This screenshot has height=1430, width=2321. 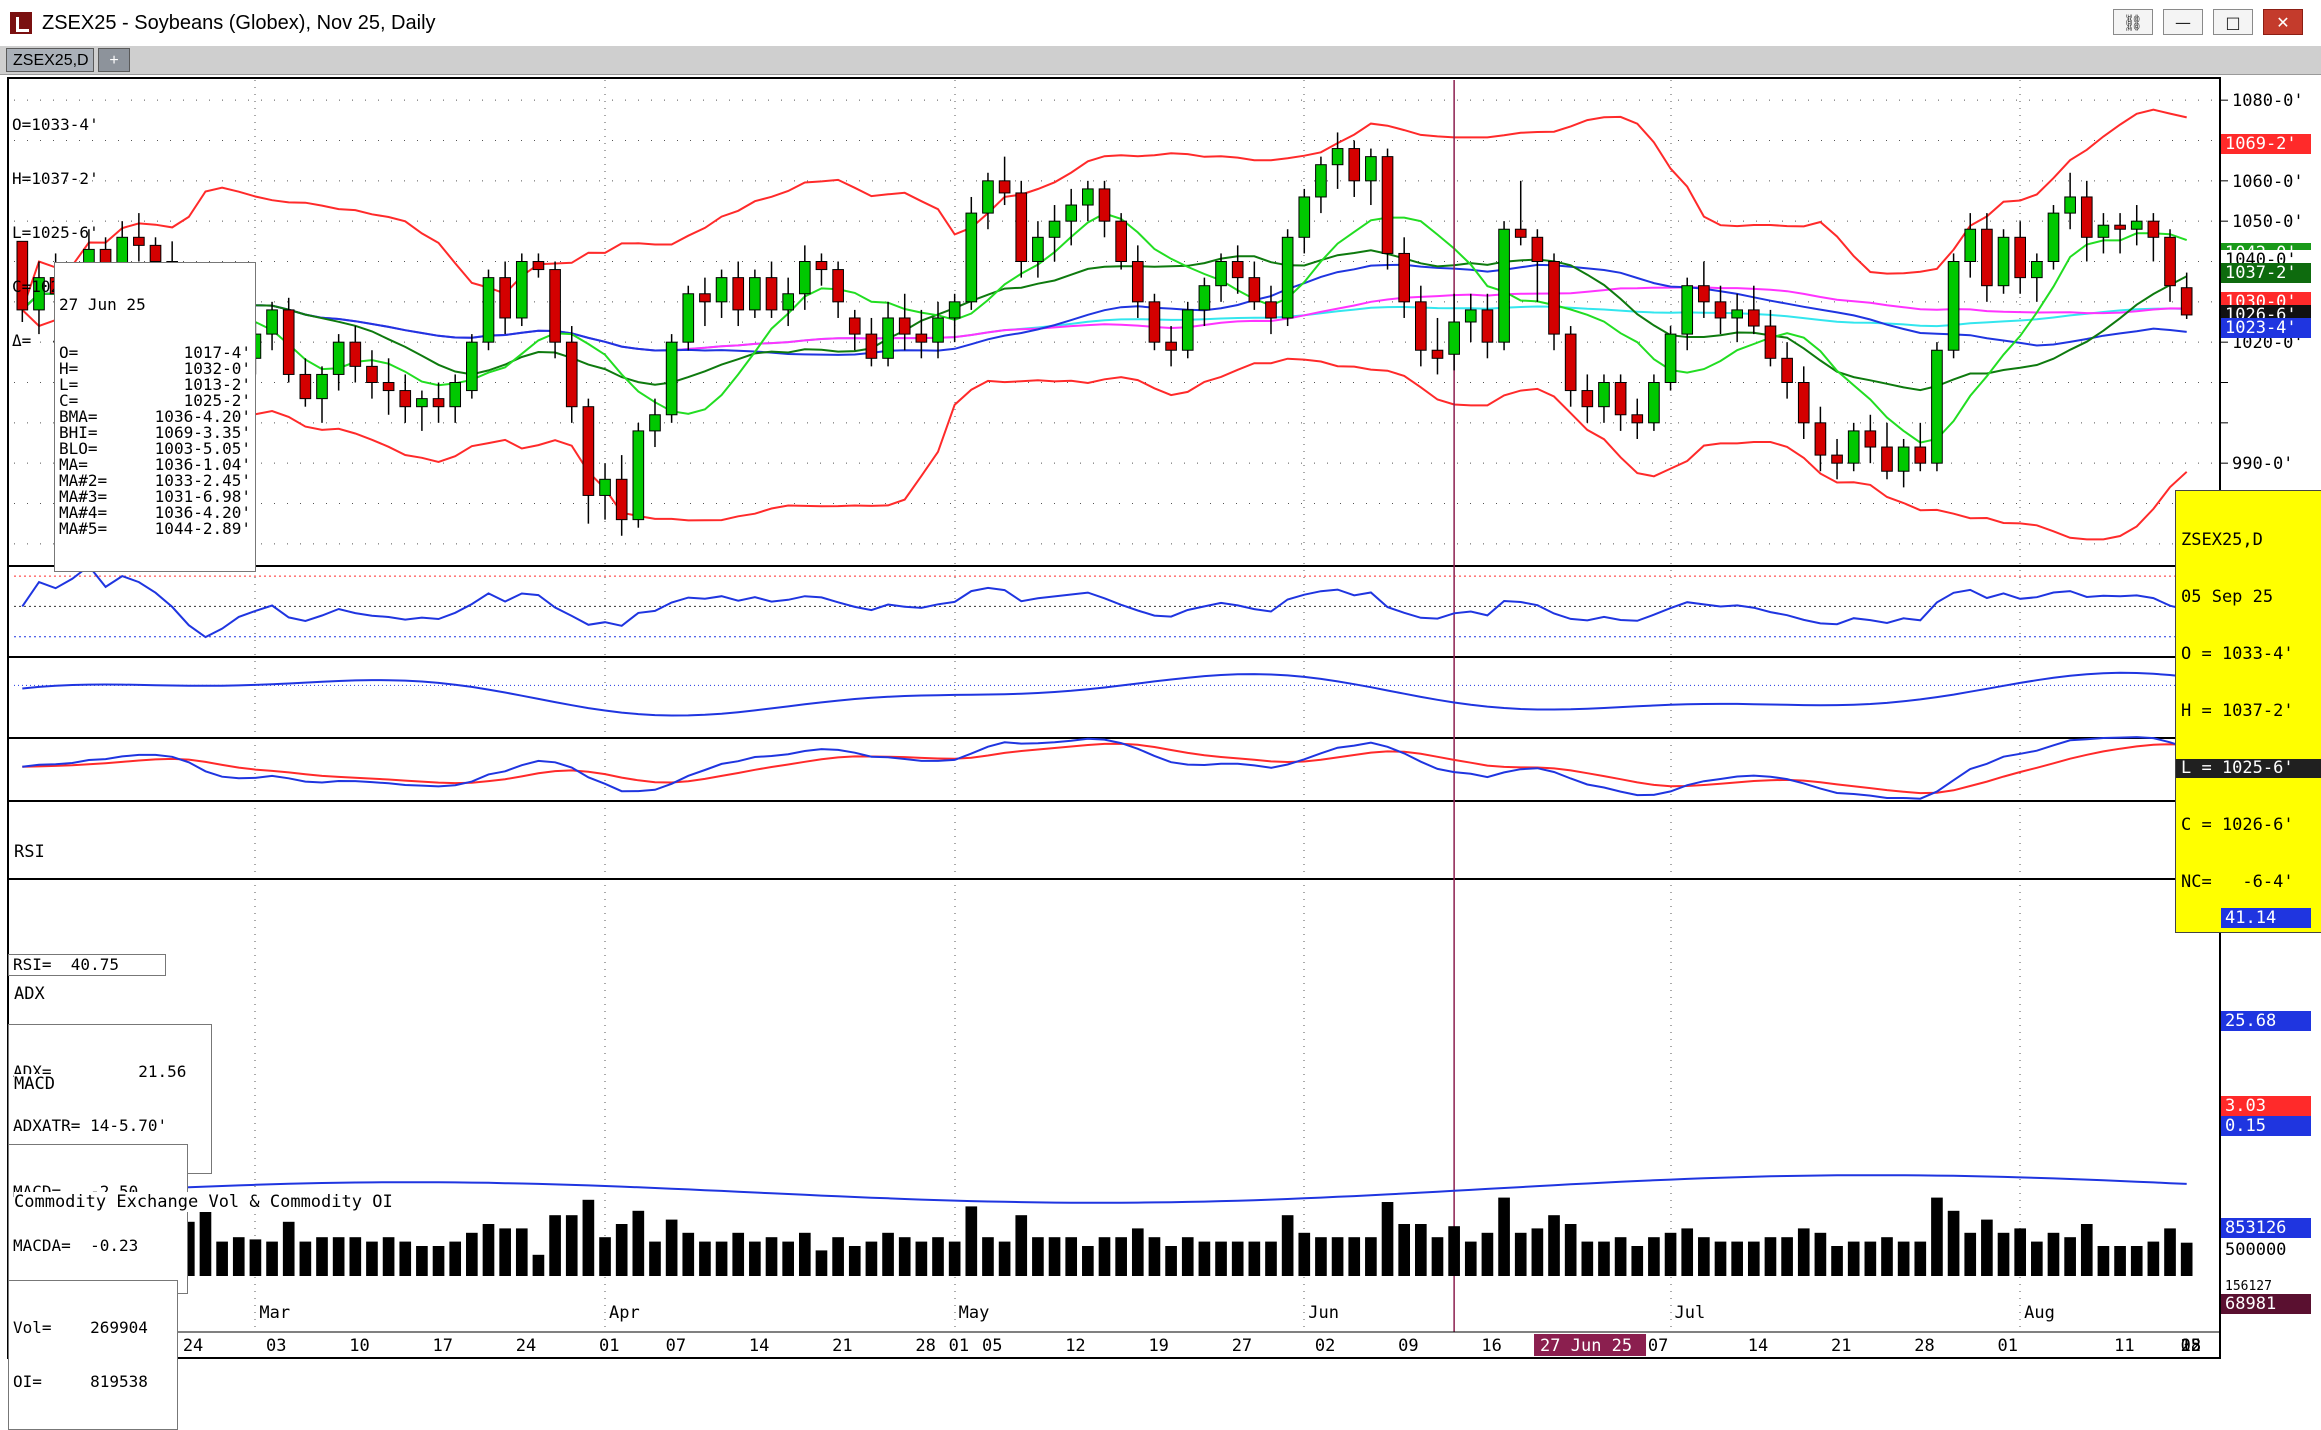 I want to click on cursor-row-value: 1013-2', so click(x=217, y=384).